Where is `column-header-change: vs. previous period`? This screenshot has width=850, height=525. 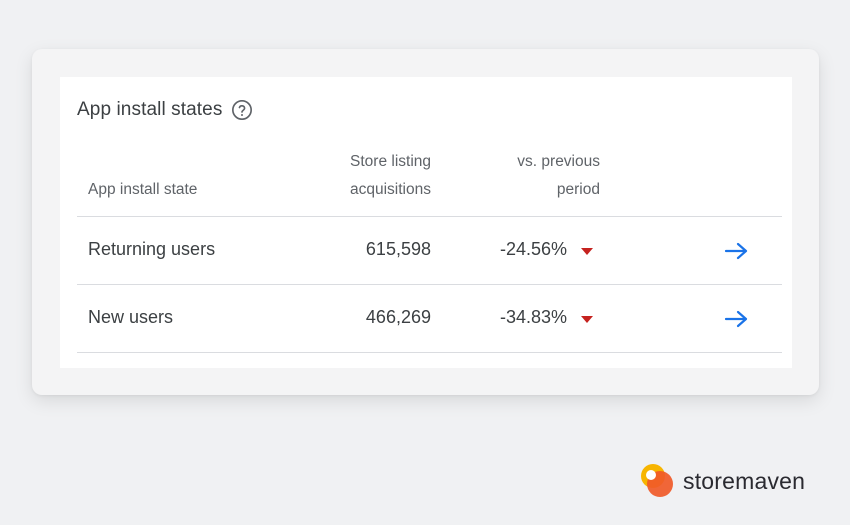 column-header-change: vs. previous period is located at coordinates (558, 176).